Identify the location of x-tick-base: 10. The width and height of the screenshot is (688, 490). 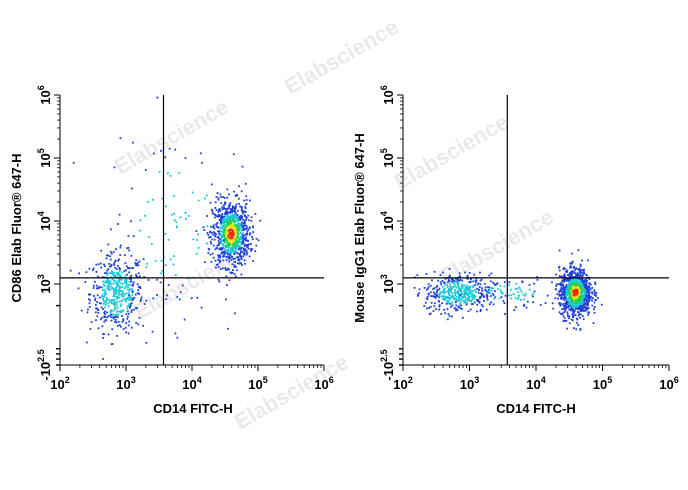
(57, 384).